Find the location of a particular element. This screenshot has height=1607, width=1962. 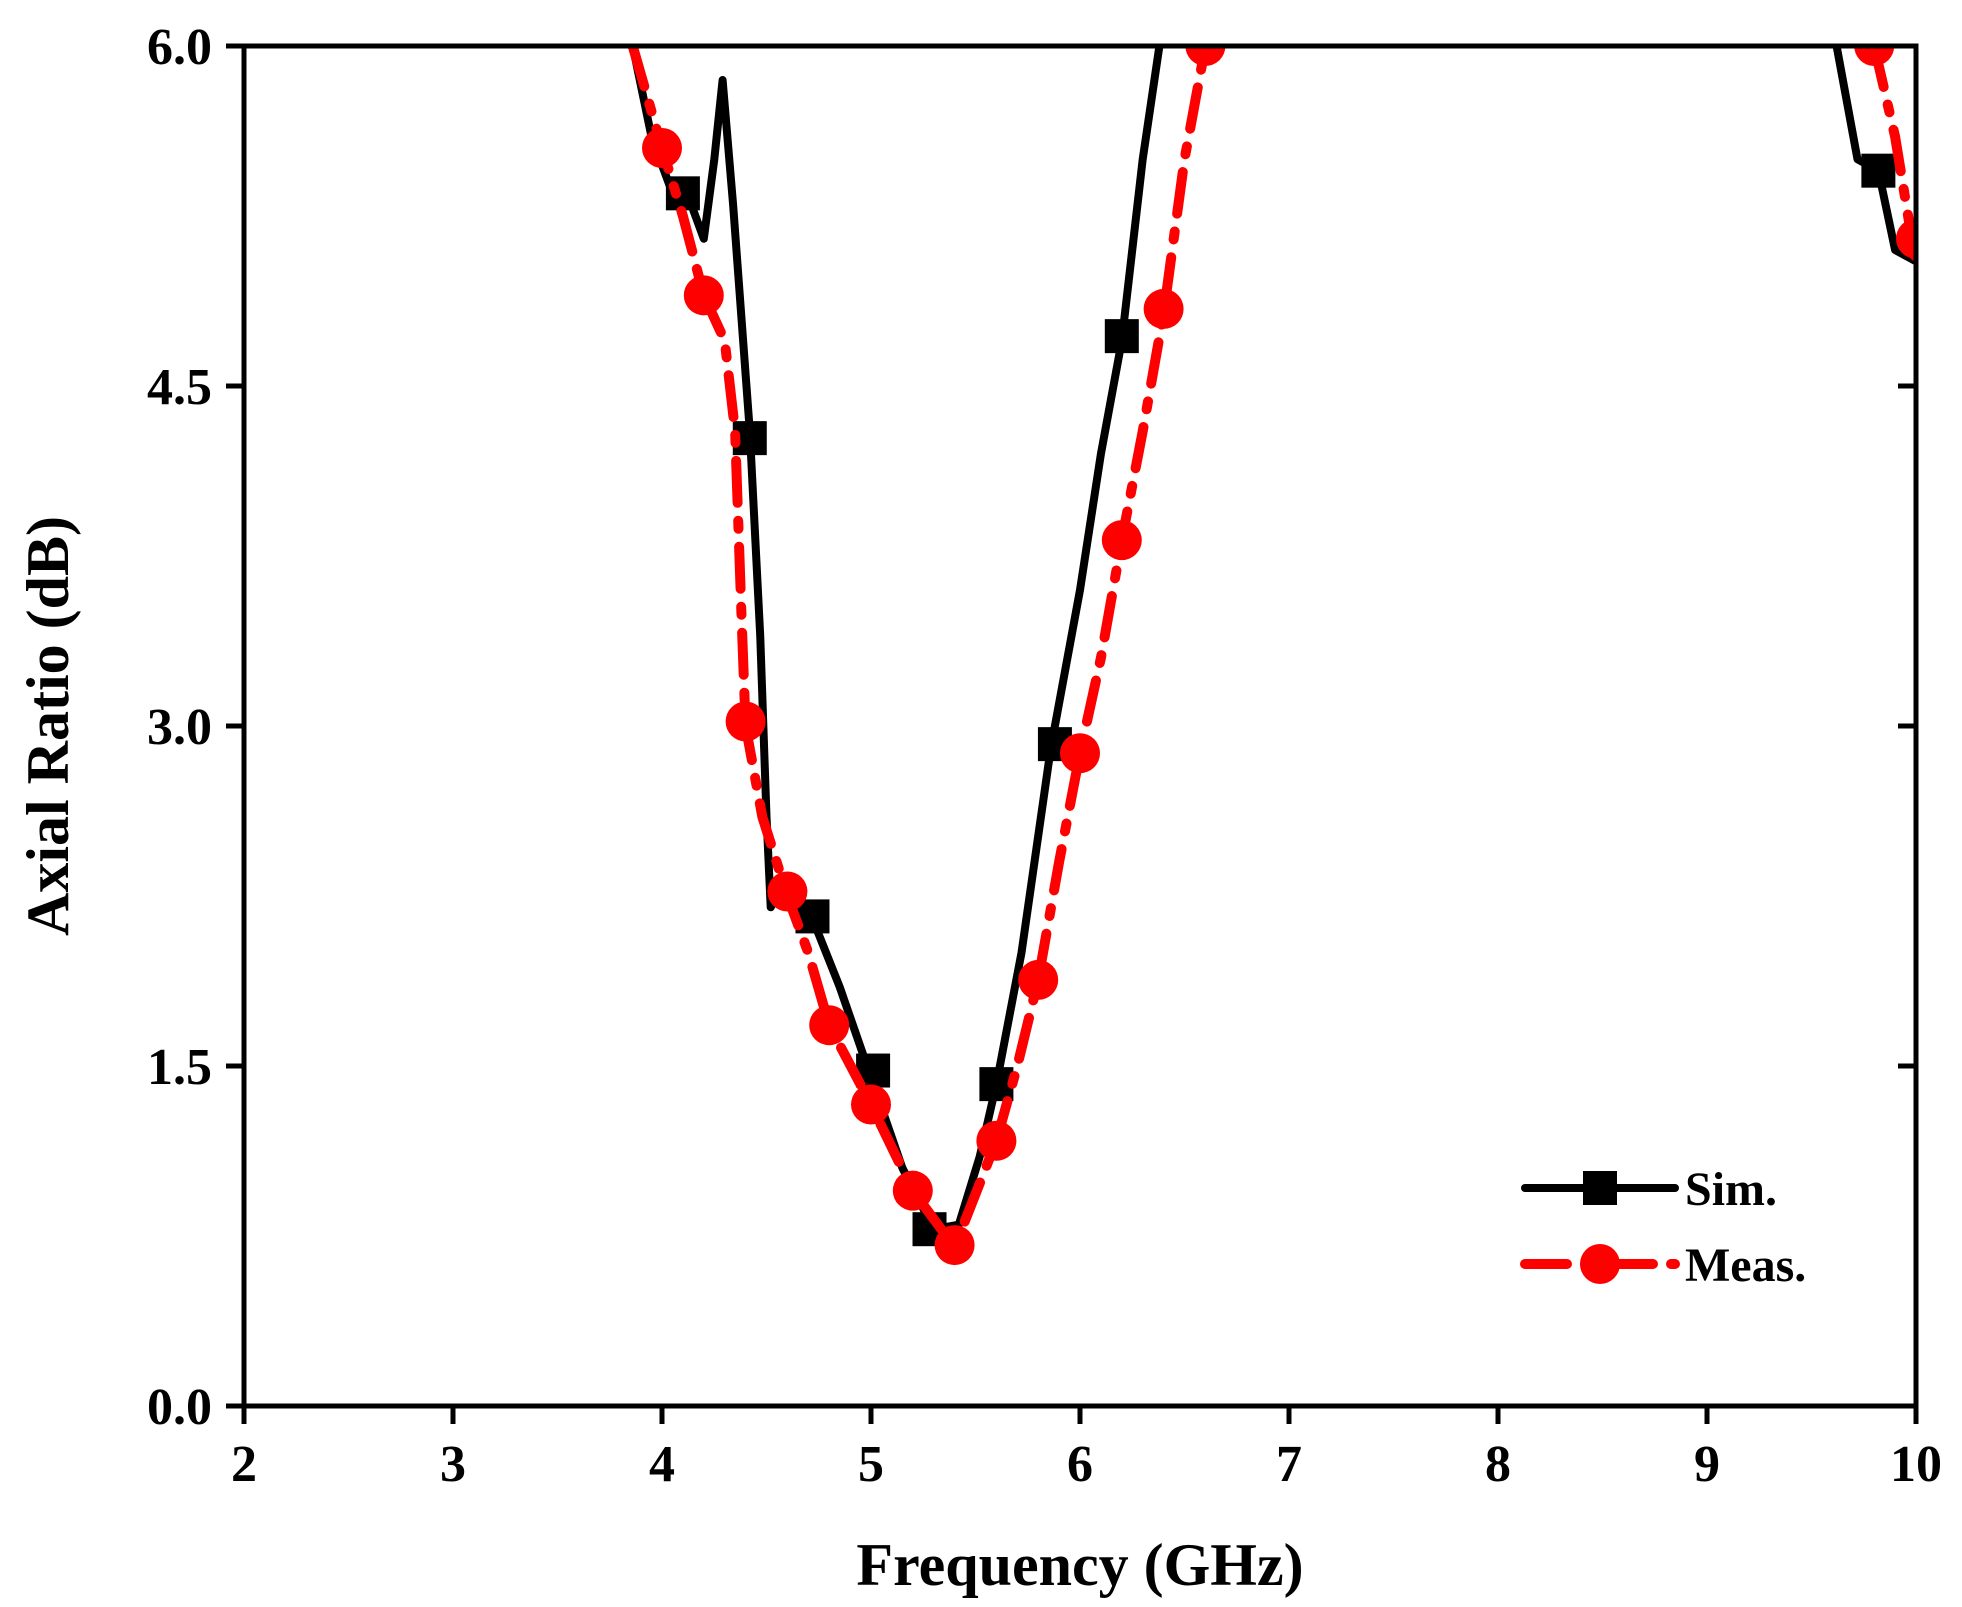

x-tick-label: 3 is located at coordinates (453, 1464).